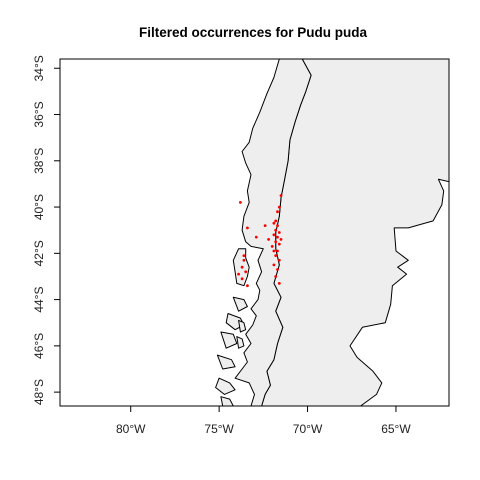 The width and height of the screenshot is (480, 480). I want to click on y-tick-label: 42°S, so click(39, 253).